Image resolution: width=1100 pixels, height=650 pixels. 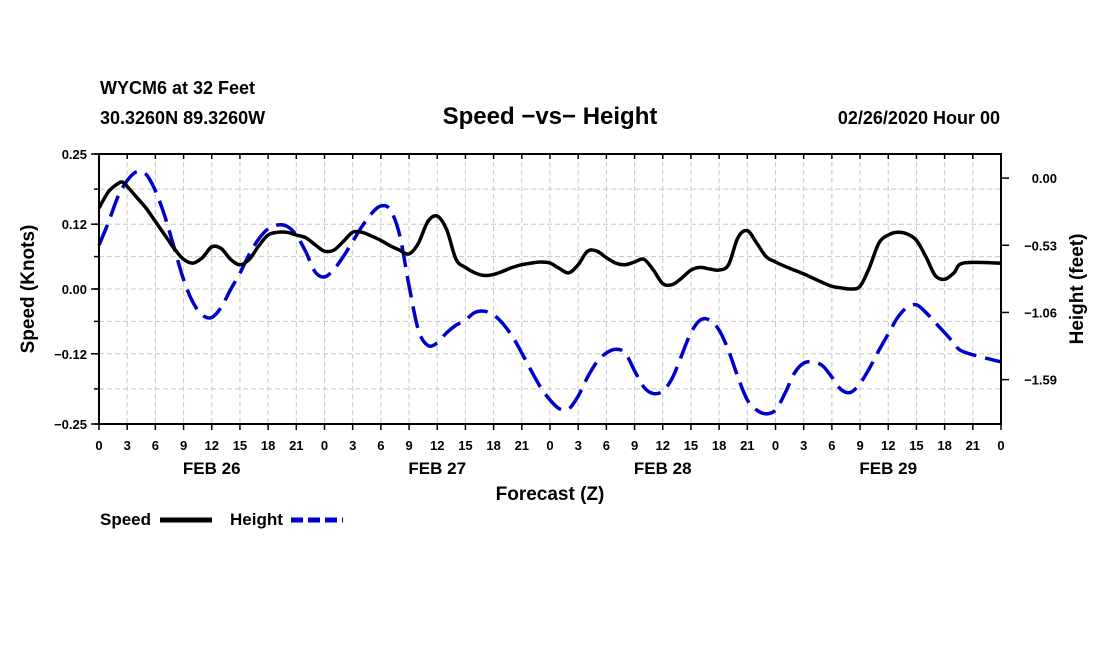 I want to click on location-label: 30.3260N 89.3260W, so click(x=182, y=118).